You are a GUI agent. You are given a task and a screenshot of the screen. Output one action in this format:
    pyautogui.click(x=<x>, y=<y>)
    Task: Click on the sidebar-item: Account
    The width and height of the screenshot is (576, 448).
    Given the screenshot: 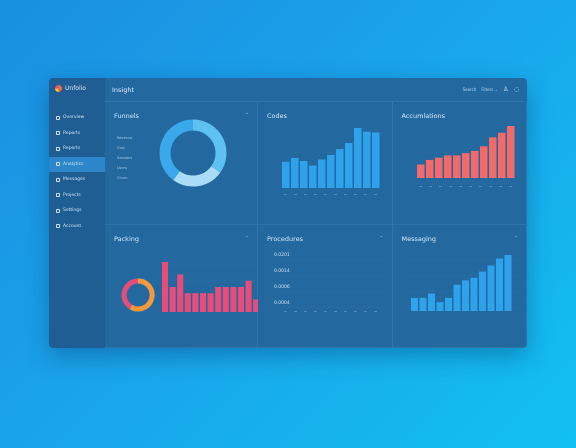 What is the action you would take?
    pyautogui.click(x=77, y=227)
    